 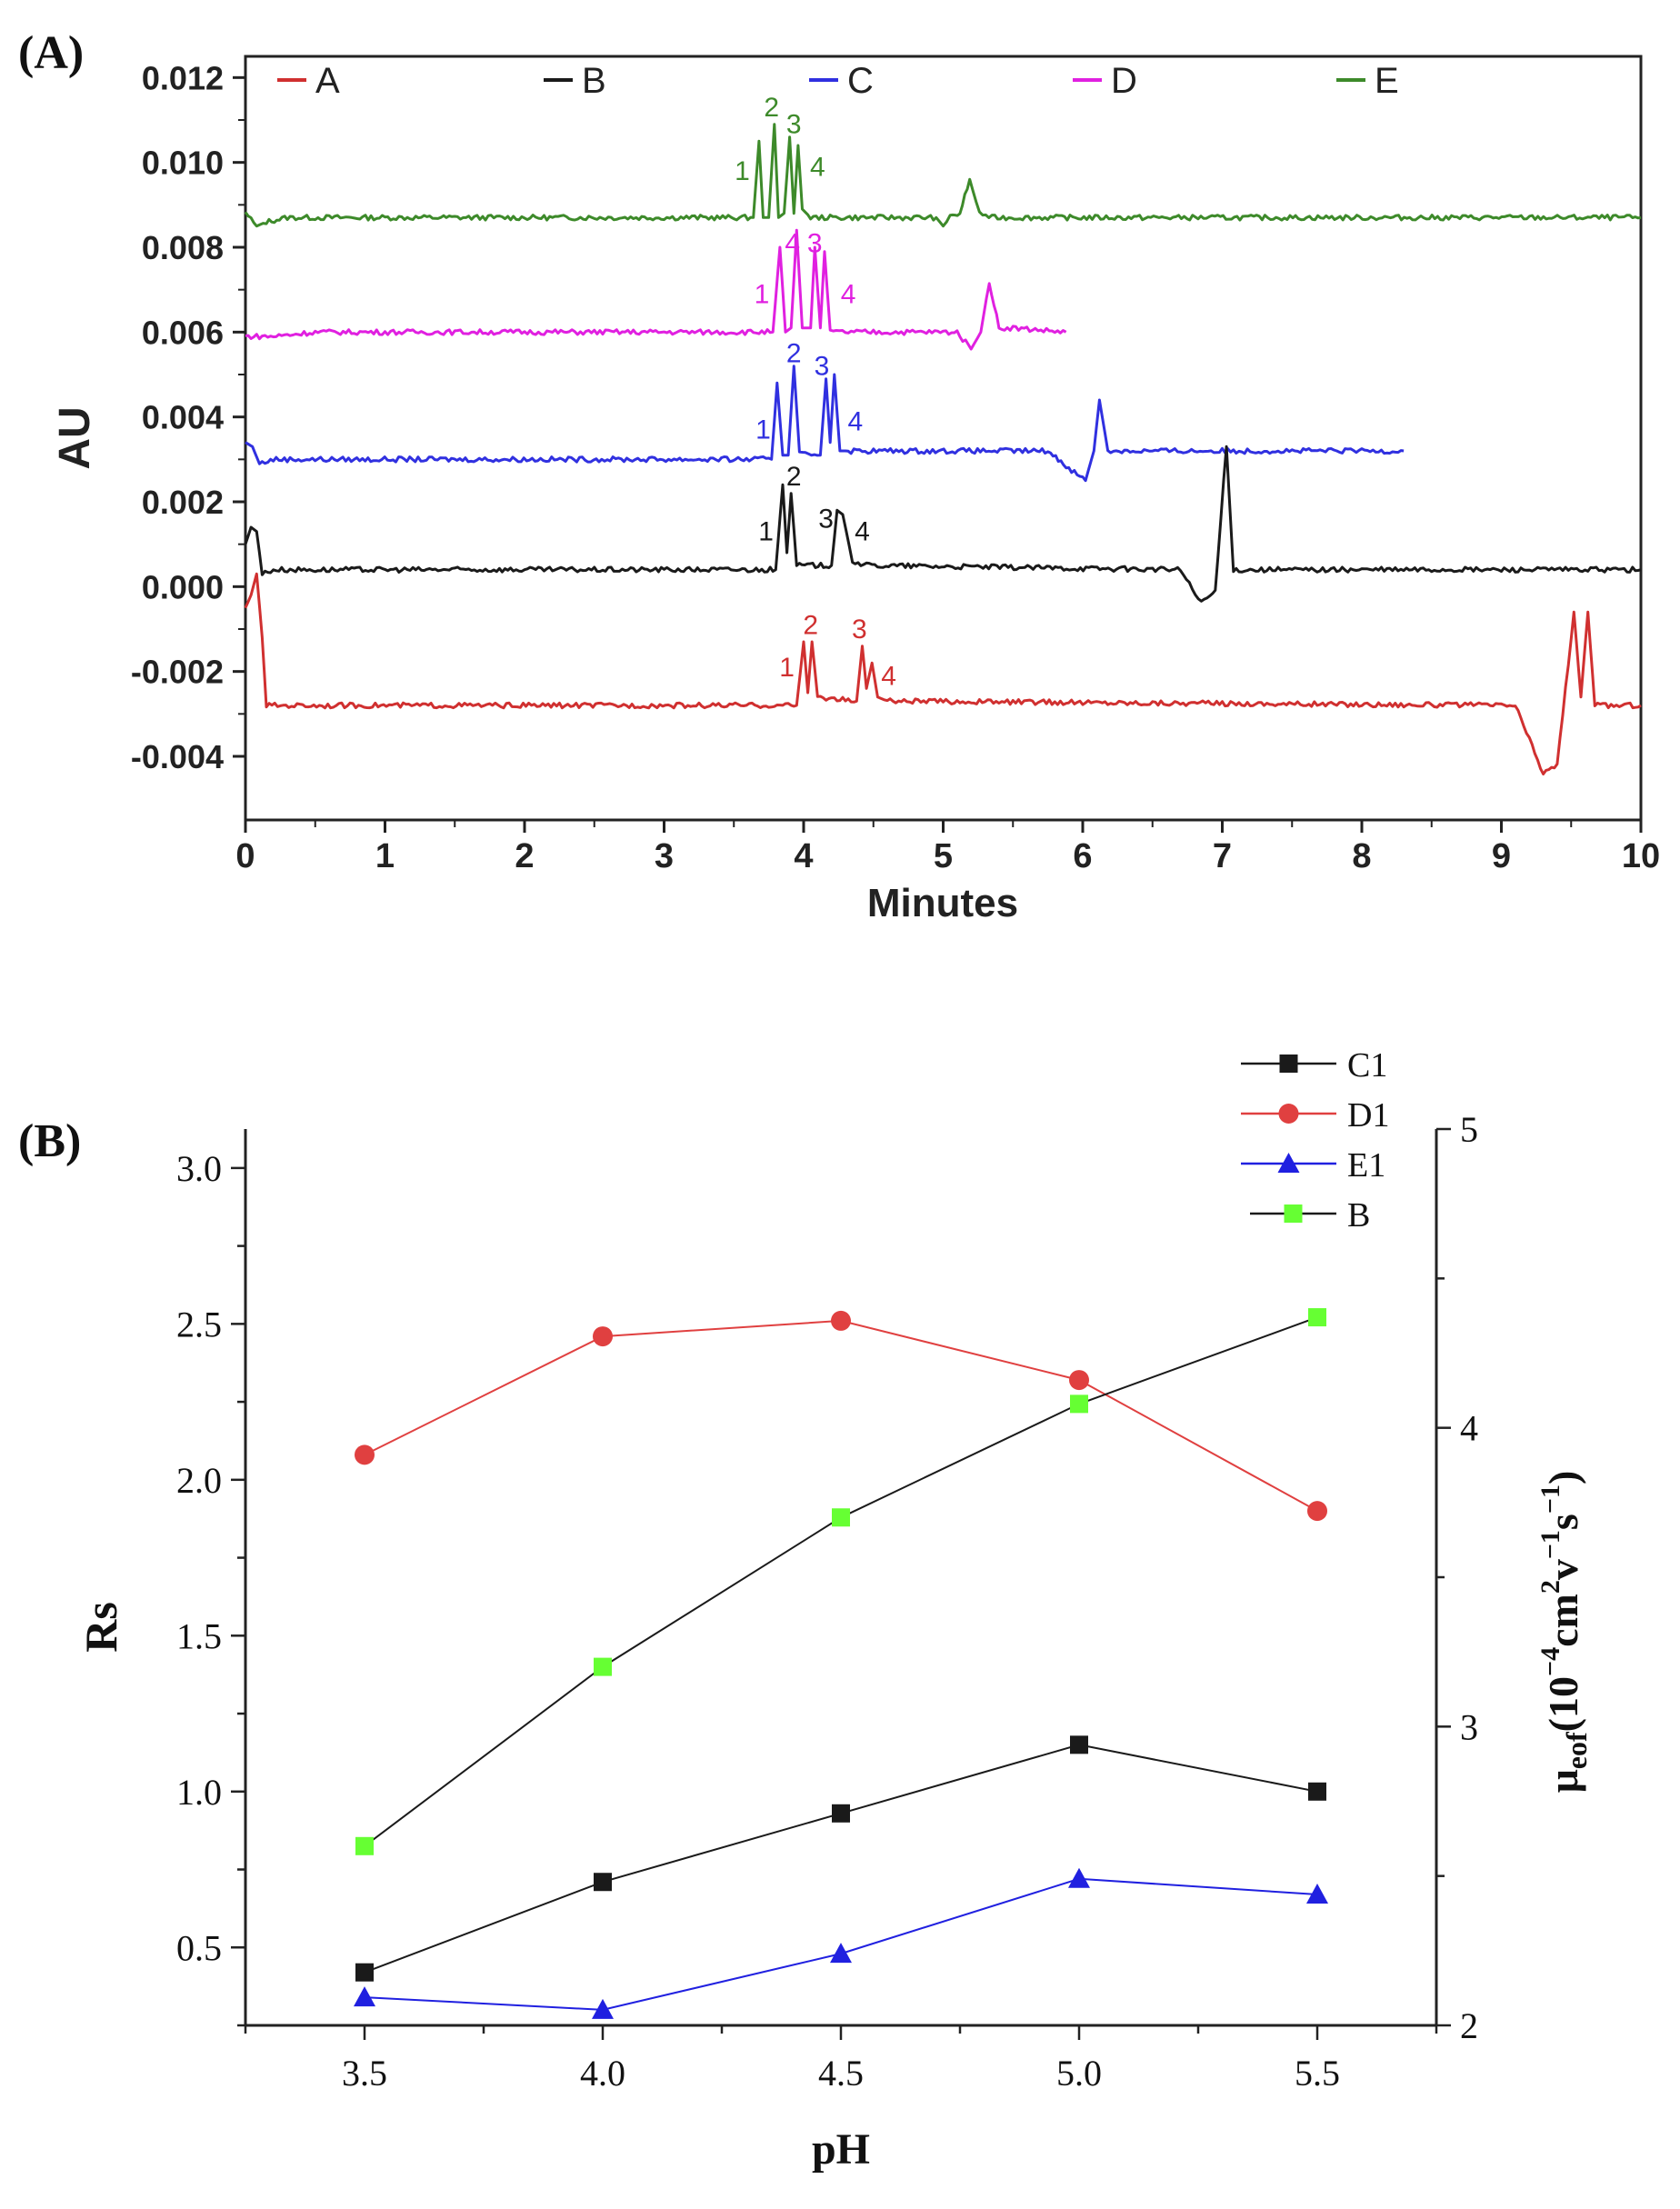 I want to click on peak-label-C: 3, so click(x=823, y=367).